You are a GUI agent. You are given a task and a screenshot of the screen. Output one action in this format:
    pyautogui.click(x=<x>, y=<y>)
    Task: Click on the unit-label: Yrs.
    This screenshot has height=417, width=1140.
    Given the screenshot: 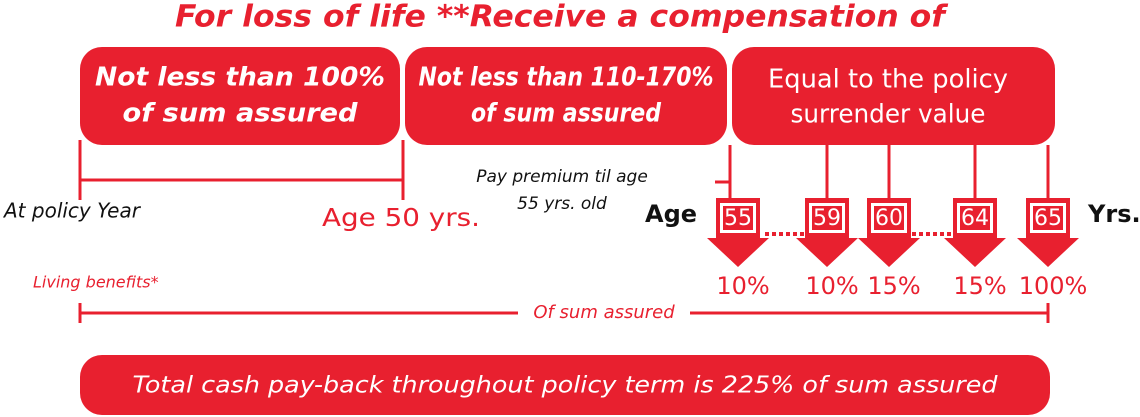 What is the action you would take?
    pyautogui.click(x=1113, y=214)
    